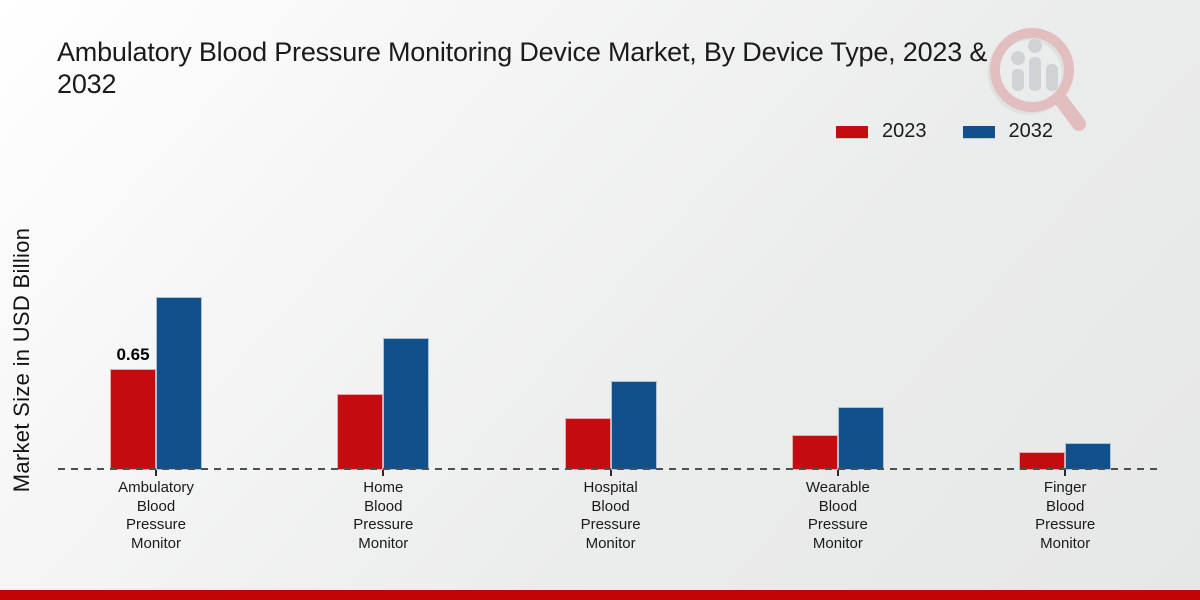  Describe the element at coordinates (156, 515) in the screenshot. I see `category-label-0: Ambulatory Blood Pressure Monitor` at that location.